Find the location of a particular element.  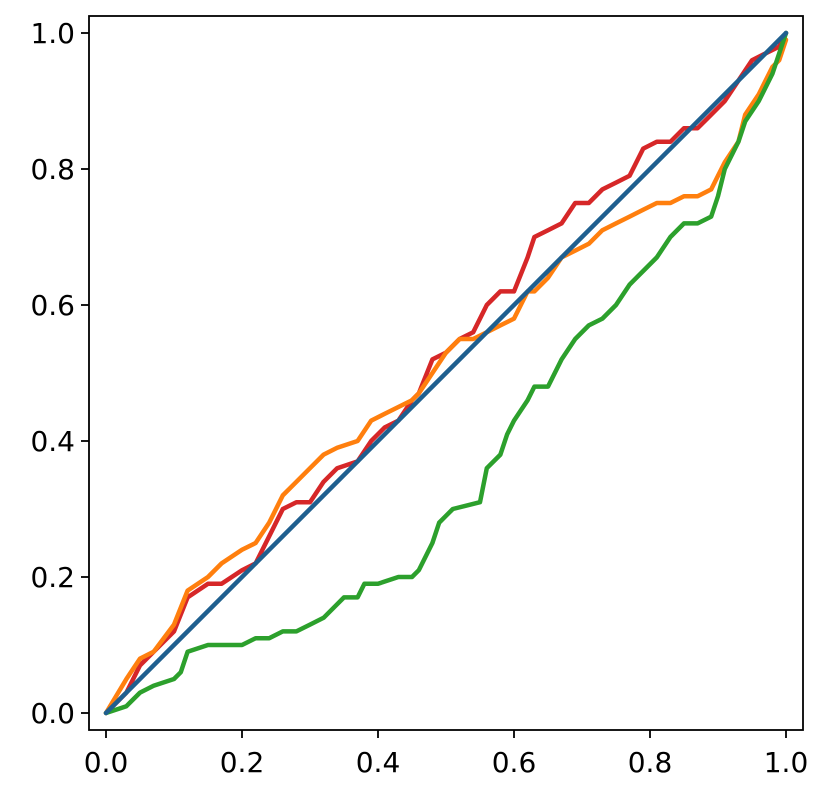

y-tick-label: 0.4 is located at coordinates (52, 441).